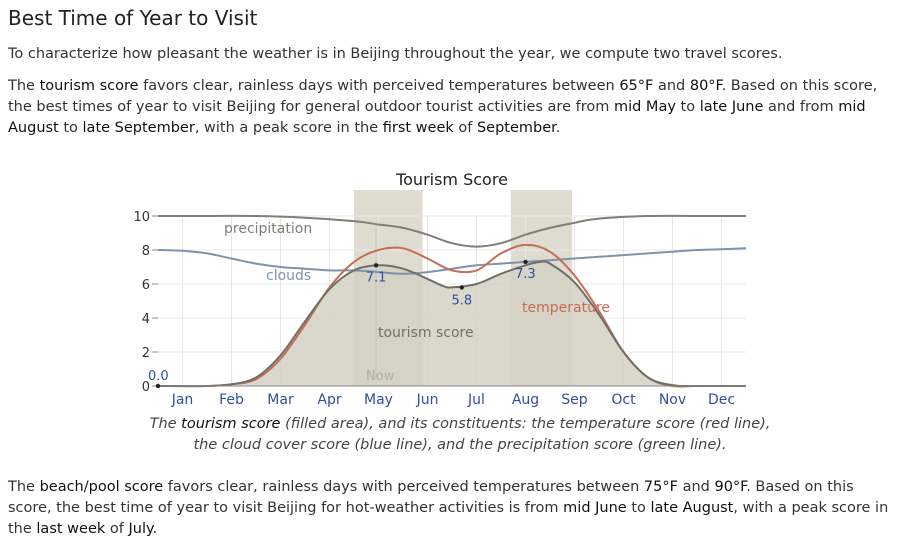  Describe the element at coordinates (182, 400) in the screenshot. I see `month-label: Jan` at that location.